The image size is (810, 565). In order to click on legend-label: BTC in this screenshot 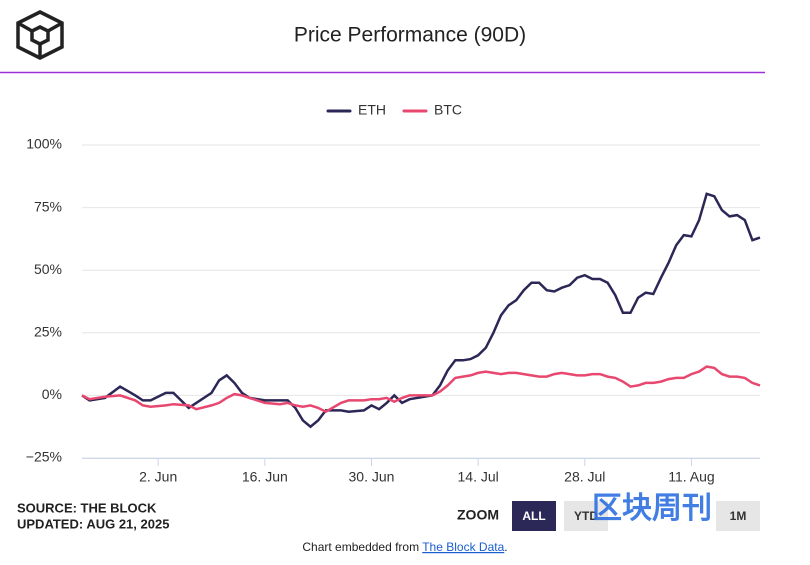, I will do `click(448, 110)`.